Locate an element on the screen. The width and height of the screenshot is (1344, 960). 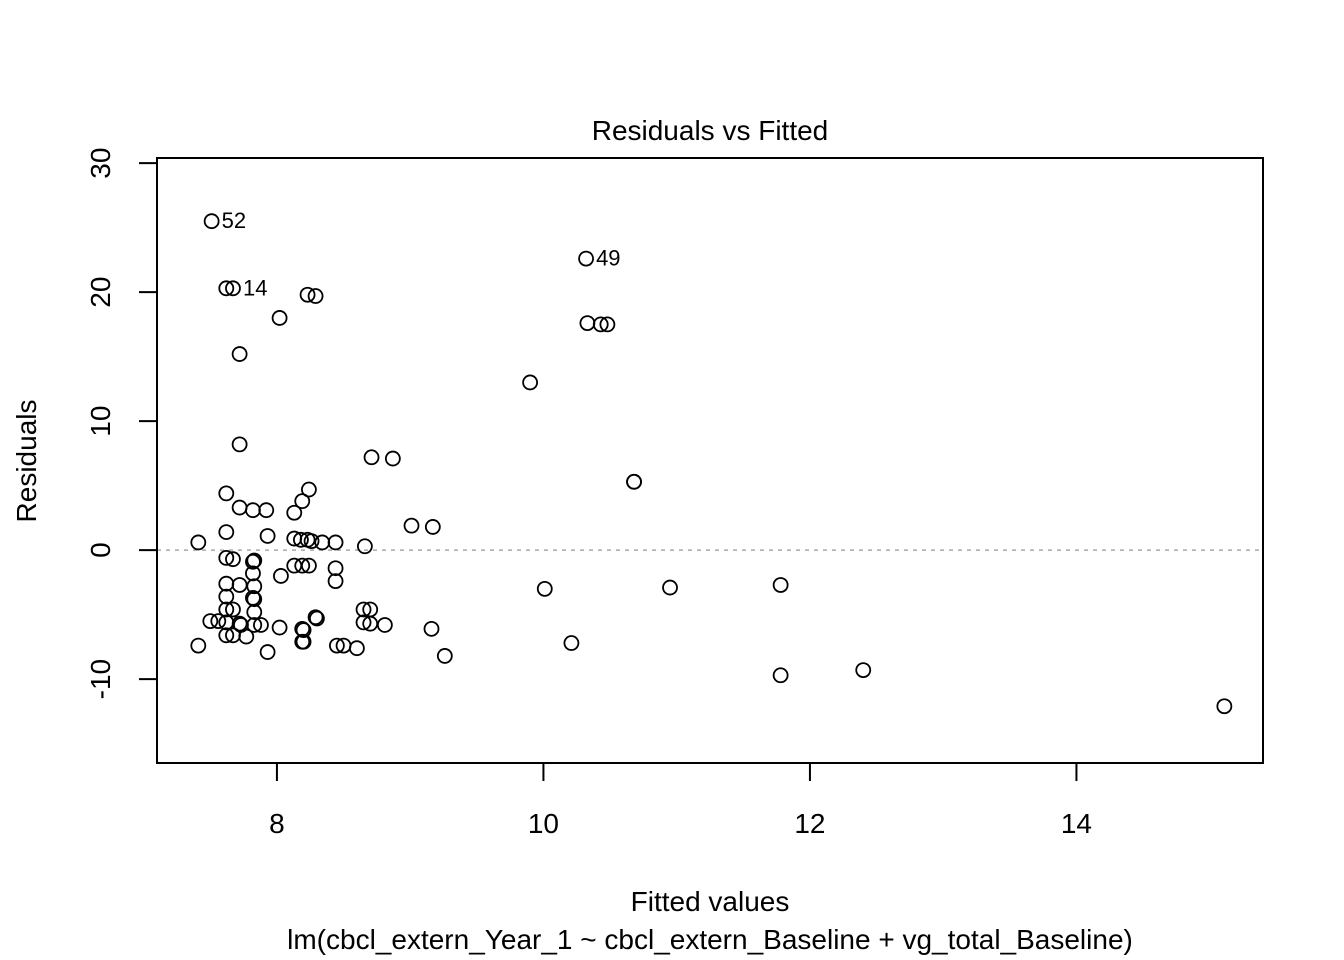
y-tick-label: -10 is located at coordinates (100, 679).